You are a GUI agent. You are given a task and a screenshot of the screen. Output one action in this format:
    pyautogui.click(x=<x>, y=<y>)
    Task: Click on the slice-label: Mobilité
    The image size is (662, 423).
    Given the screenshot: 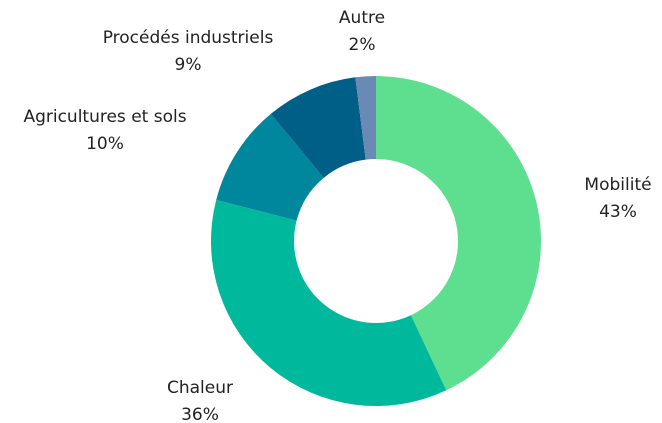 What is the action you would take?
    pyautogui.click(x=617, y=185)
    